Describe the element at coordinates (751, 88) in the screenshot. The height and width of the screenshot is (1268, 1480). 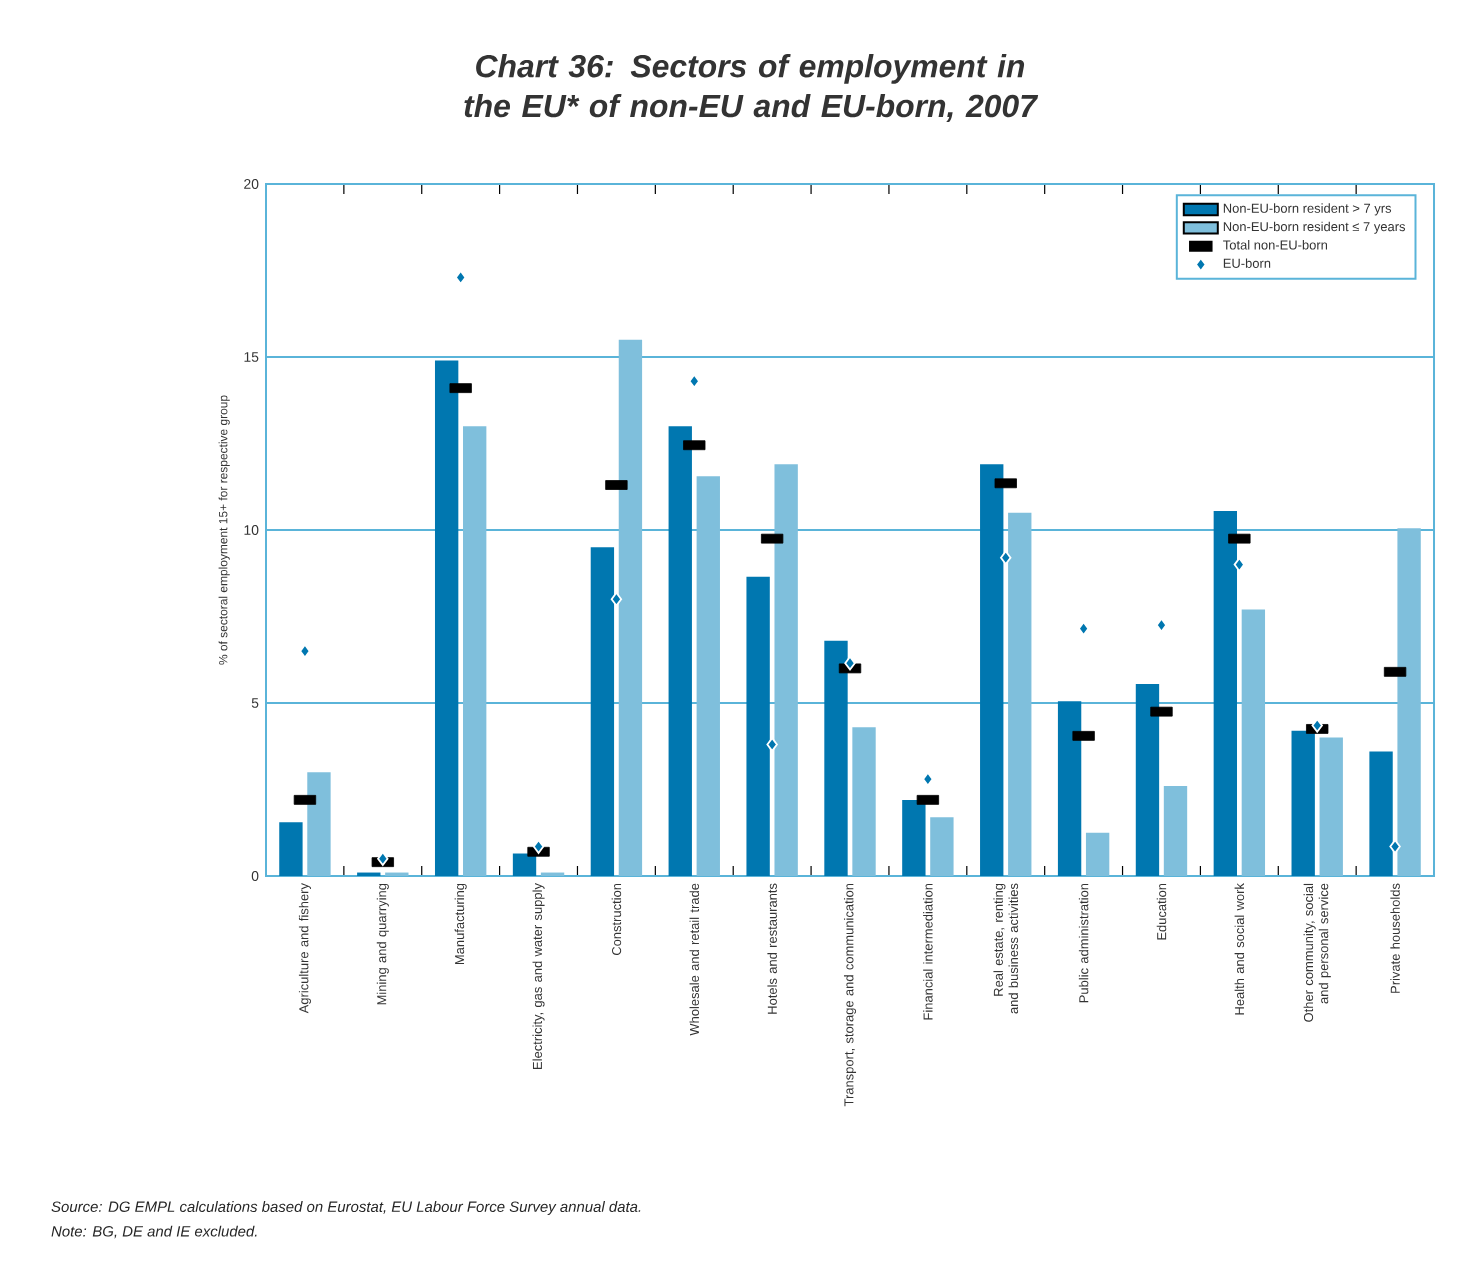
I see `chart-title: Chart 36: Sectors of employment in the EU* of non-EU and EU-born, 2007` at that location.